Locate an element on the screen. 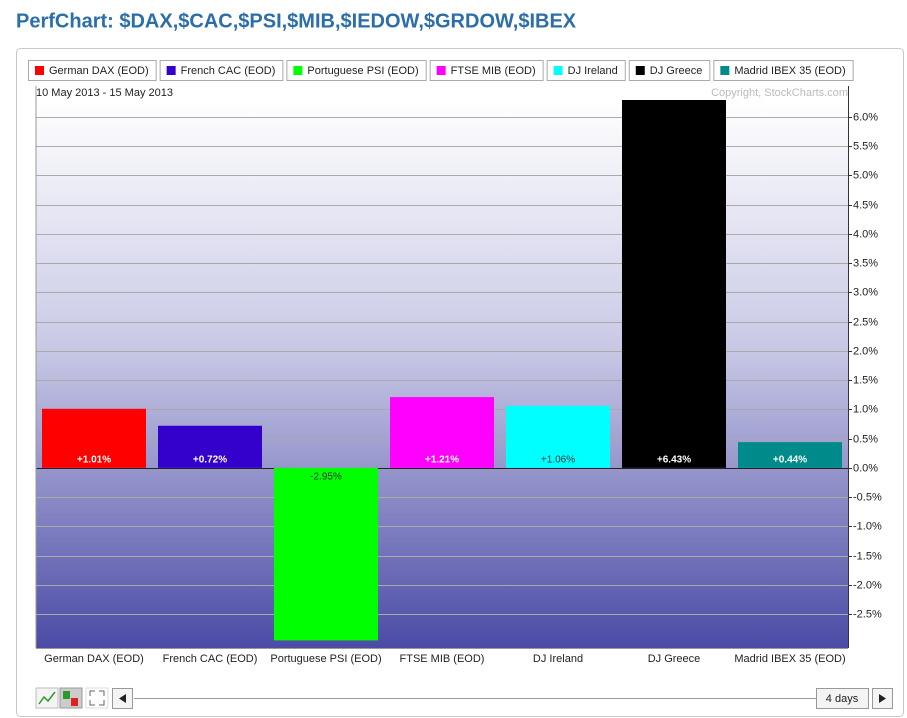  fullscreen-icon is located at coordinates (97, 698).